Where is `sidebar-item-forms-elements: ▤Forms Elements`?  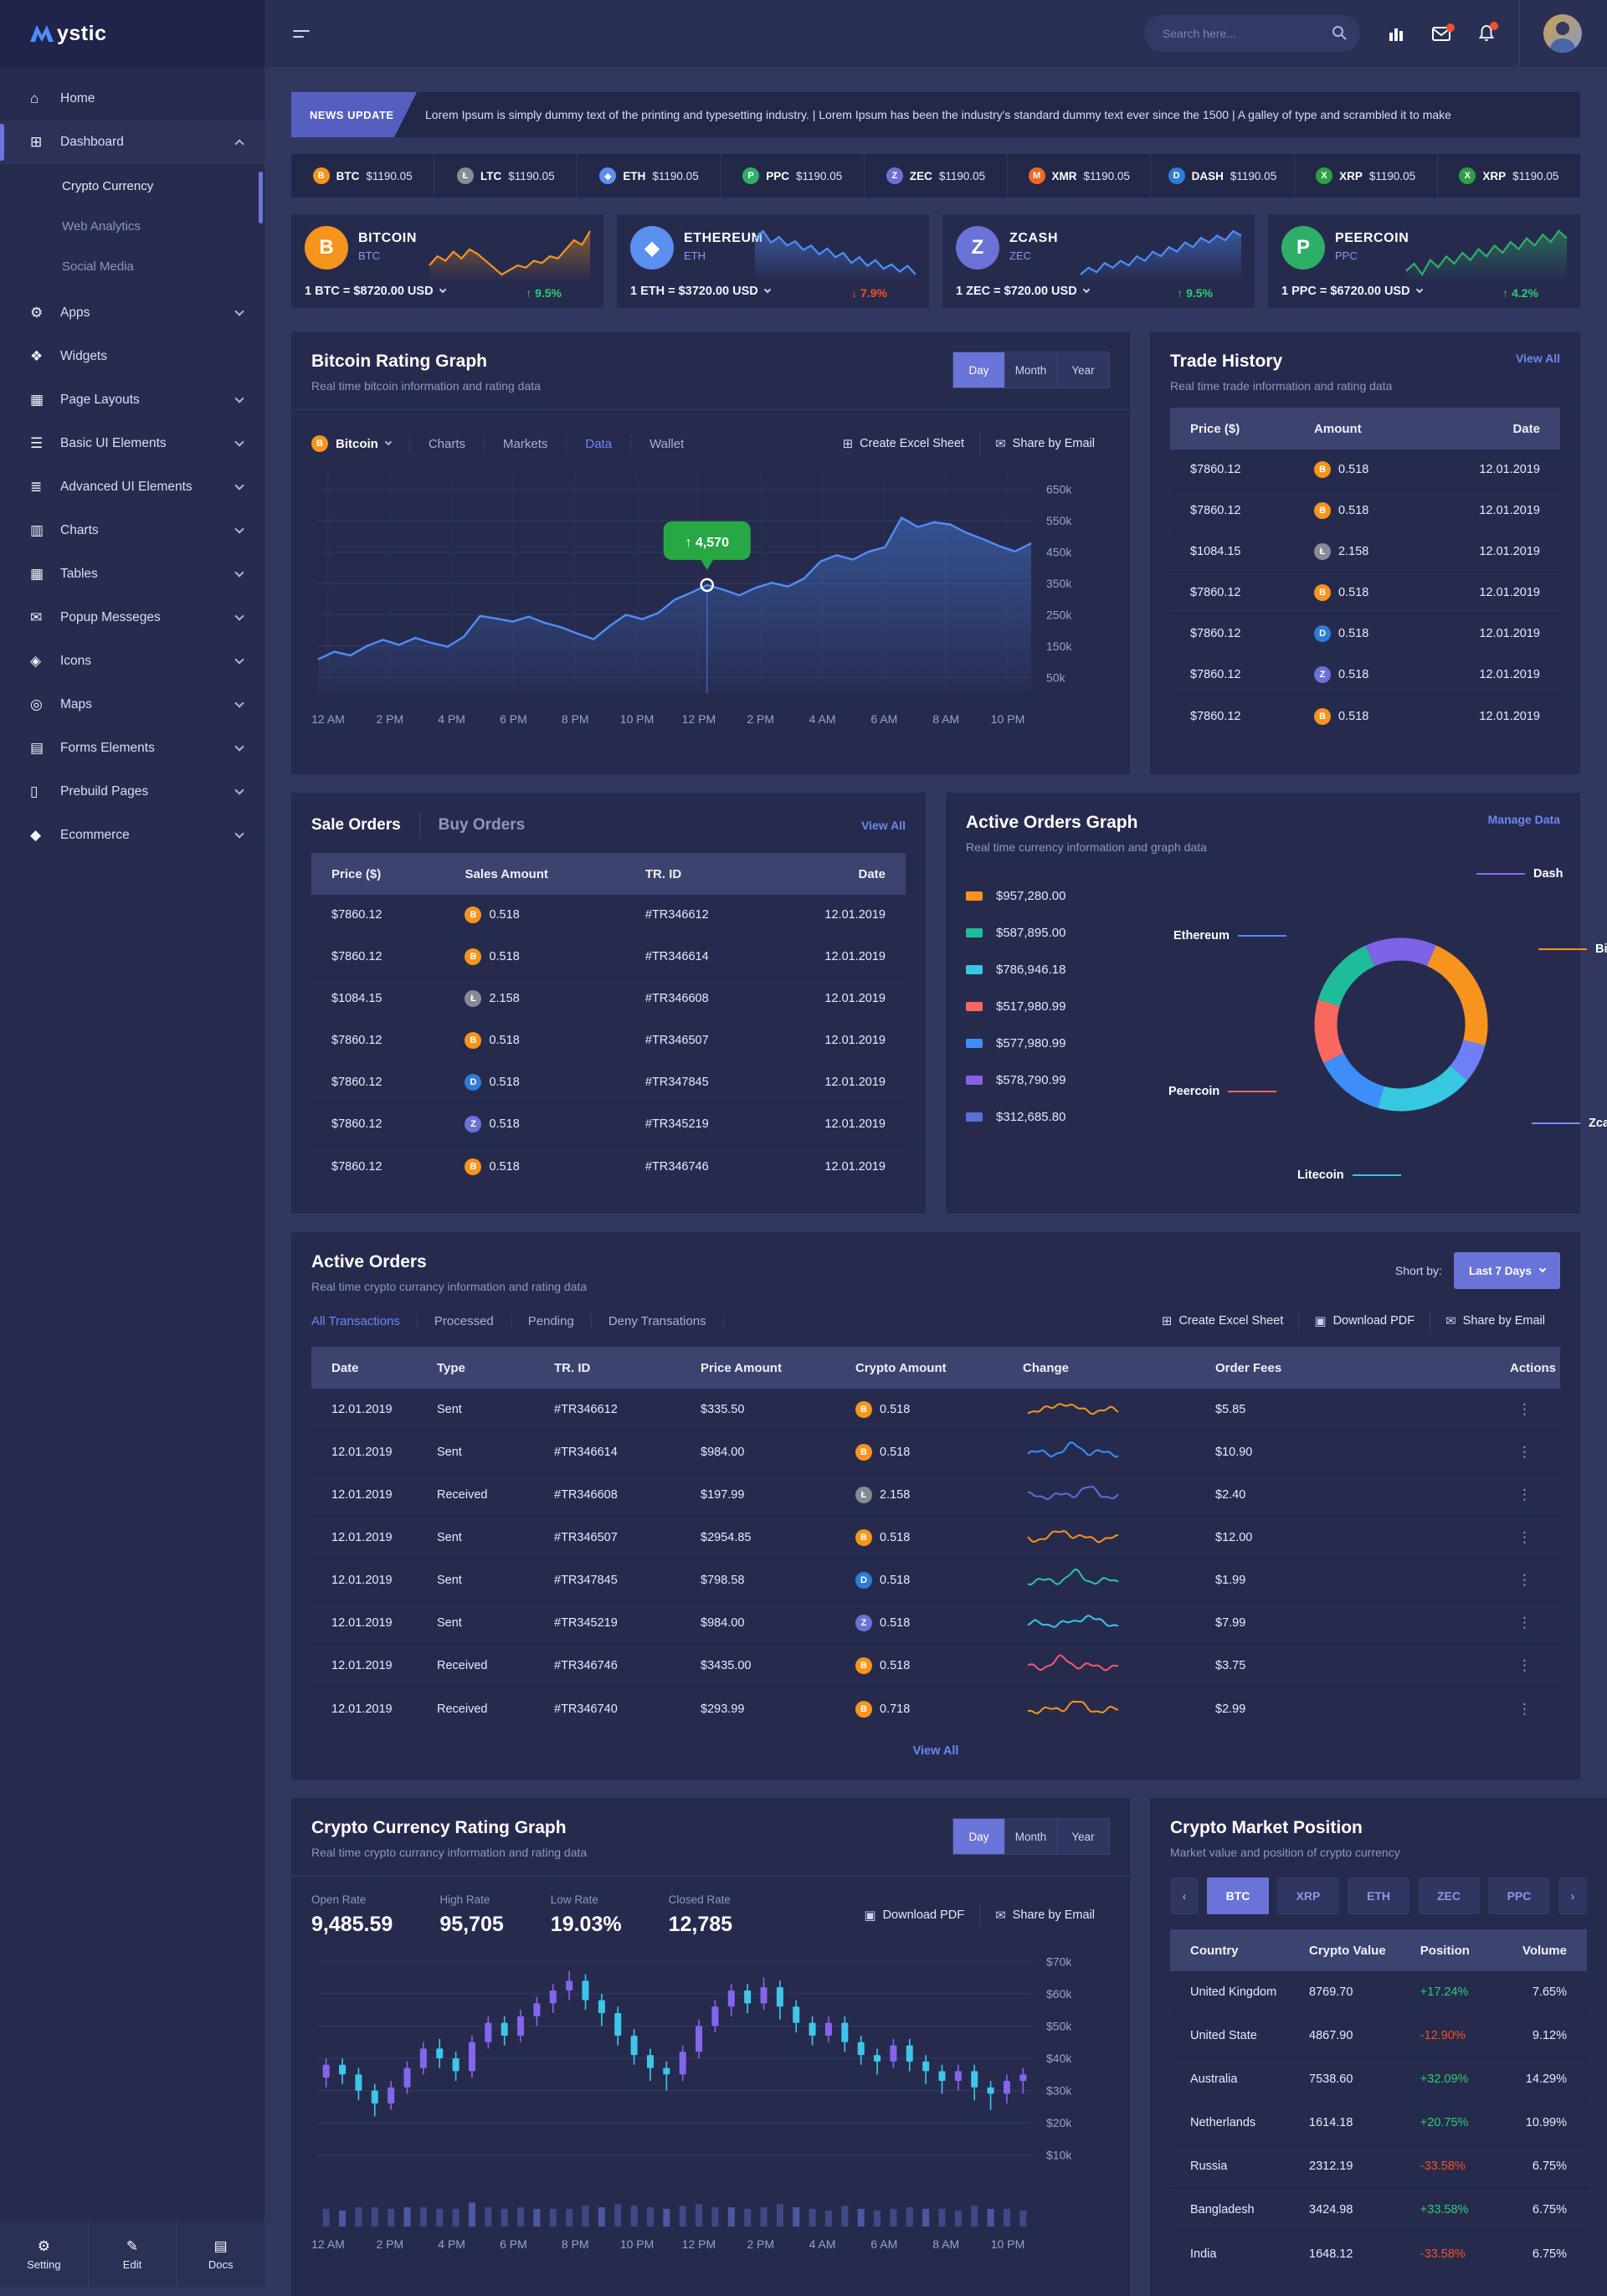
sidebar-item-forms-elements: ▤Forms Elements is located at coordinates (132, 748).